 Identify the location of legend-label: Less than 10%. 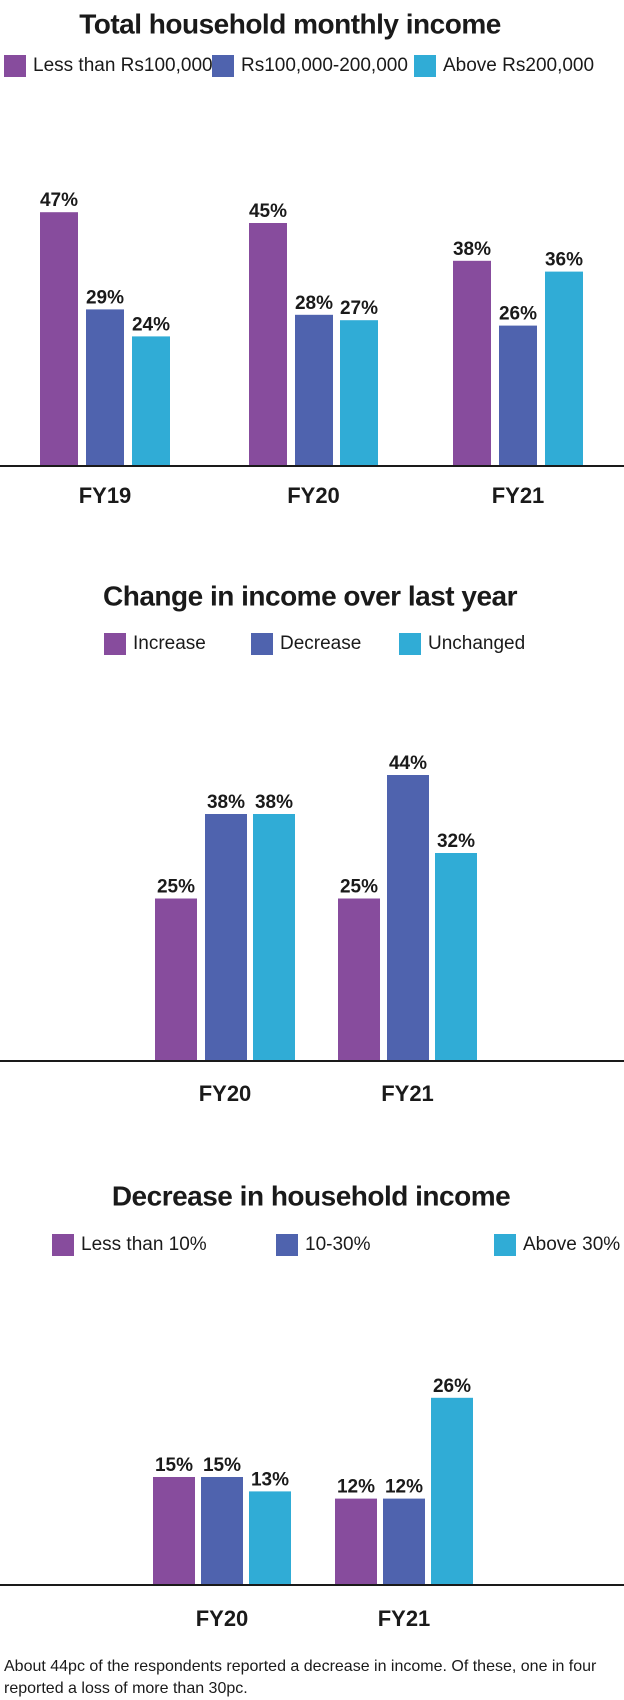
(144, 1244).